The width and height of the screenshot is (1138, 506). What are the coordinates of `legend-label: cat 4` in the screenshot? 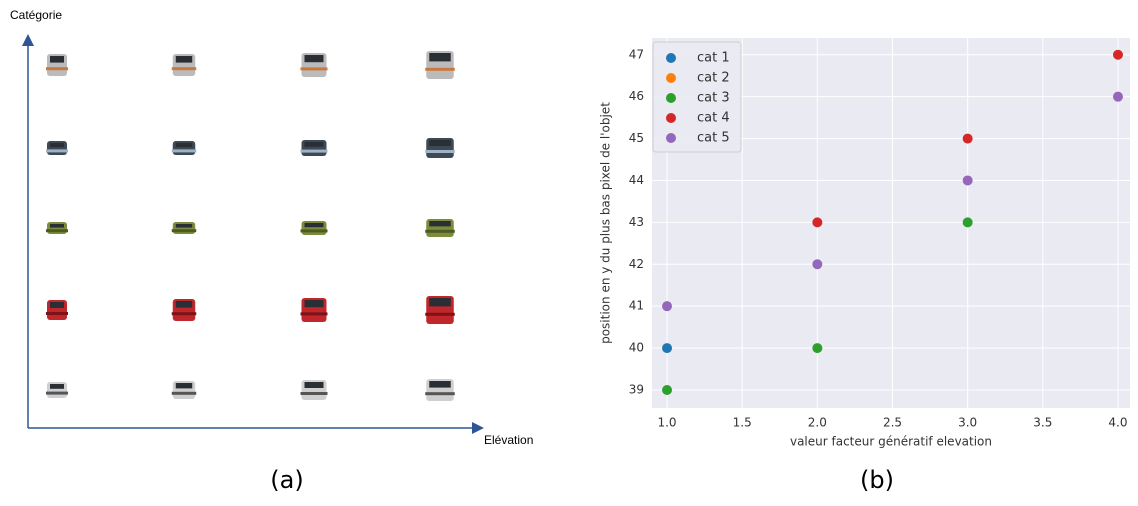 It's located at (713, 118).